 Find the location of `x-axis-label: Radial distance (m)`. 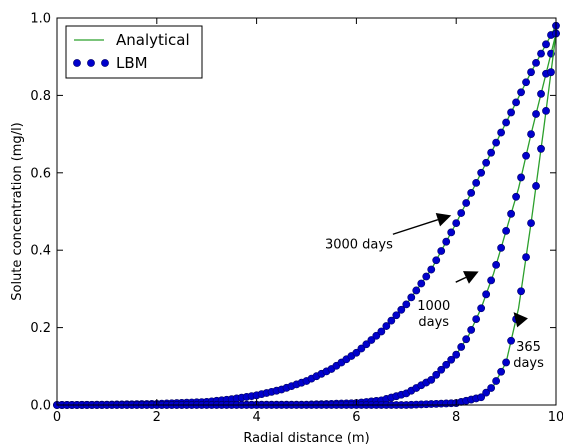

x-axis-label: Radial distance (m) is located at coordinates (306, 438).